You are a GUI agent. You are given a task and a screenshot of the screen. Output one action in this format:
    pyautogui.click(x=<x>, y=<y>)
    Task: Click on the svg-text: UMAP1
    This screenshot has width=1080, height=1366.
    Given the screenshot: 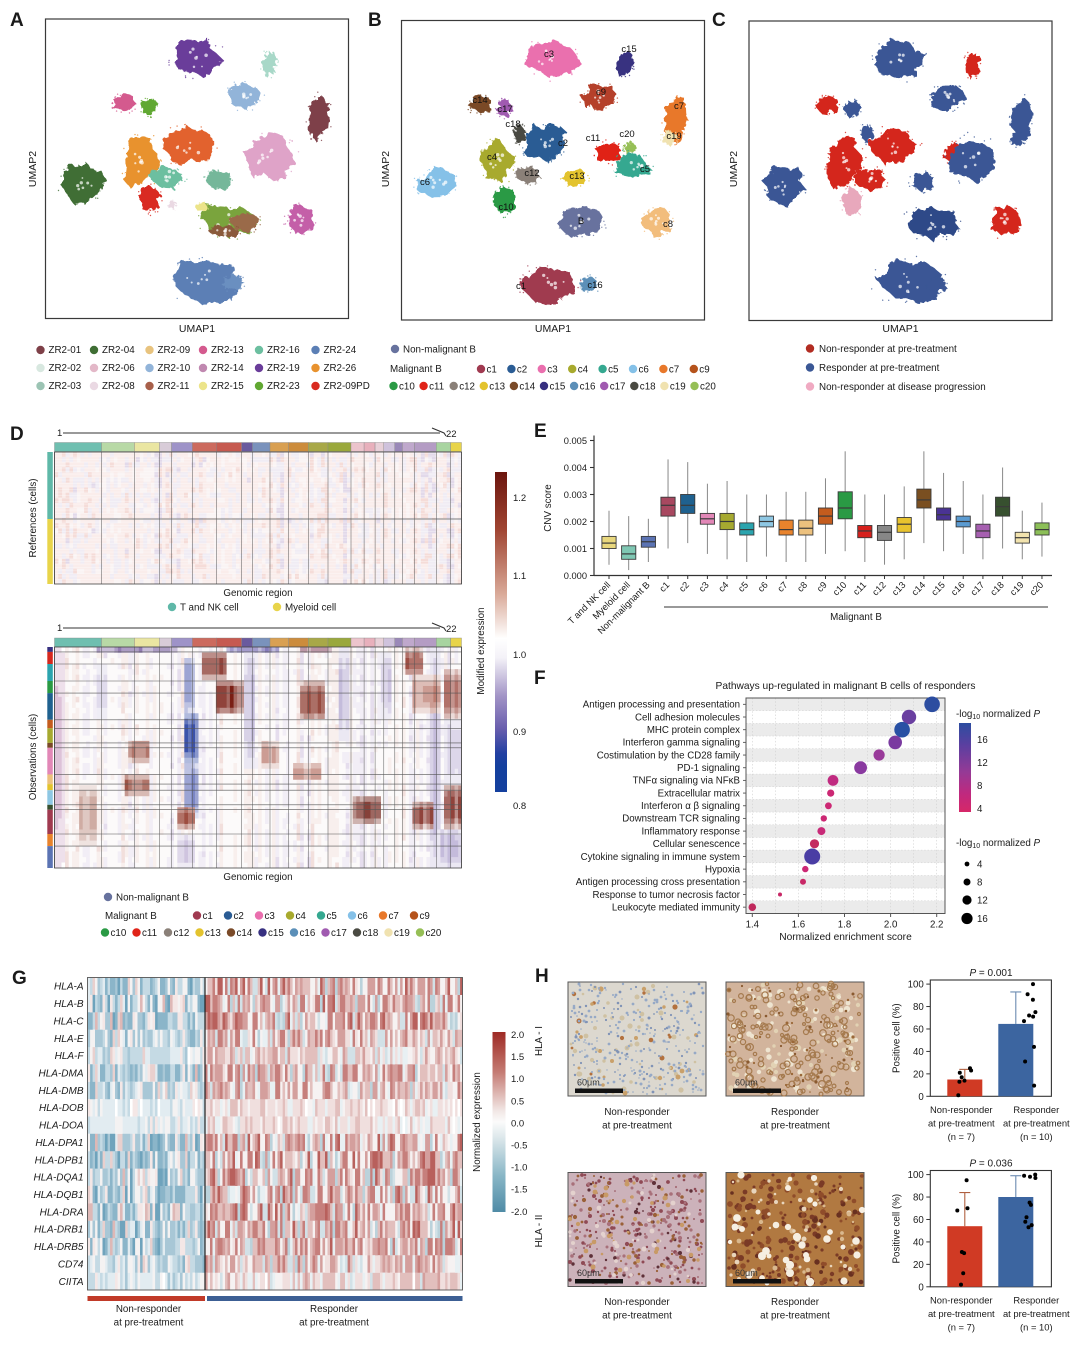 What is the action you would take?
    pyautogui.click(x=553, y=329)
    